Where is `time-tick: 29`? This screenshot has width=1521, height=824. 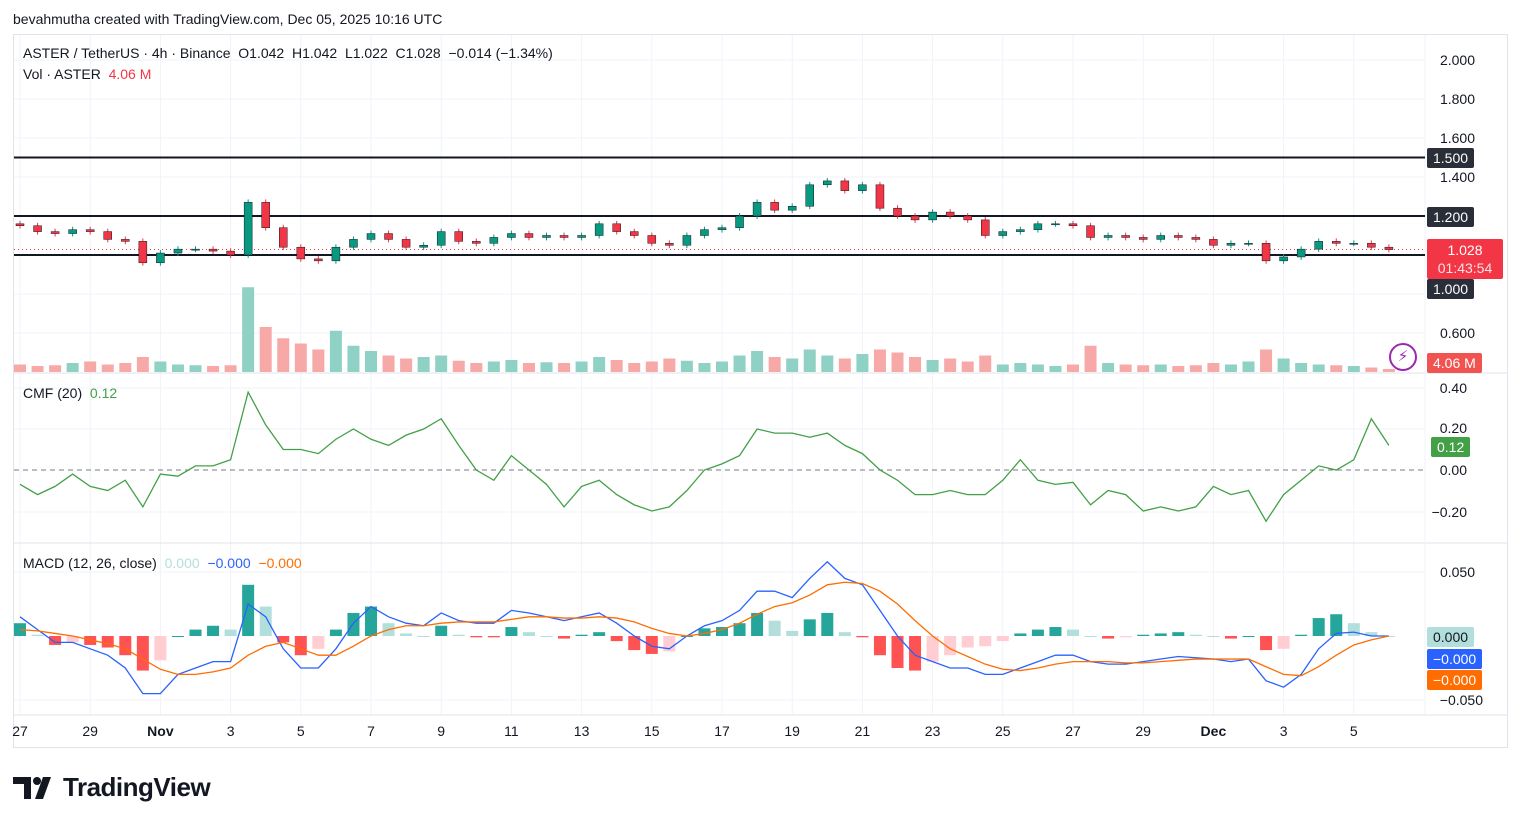 time-tick: 29 is located at coordinates (90, 731).